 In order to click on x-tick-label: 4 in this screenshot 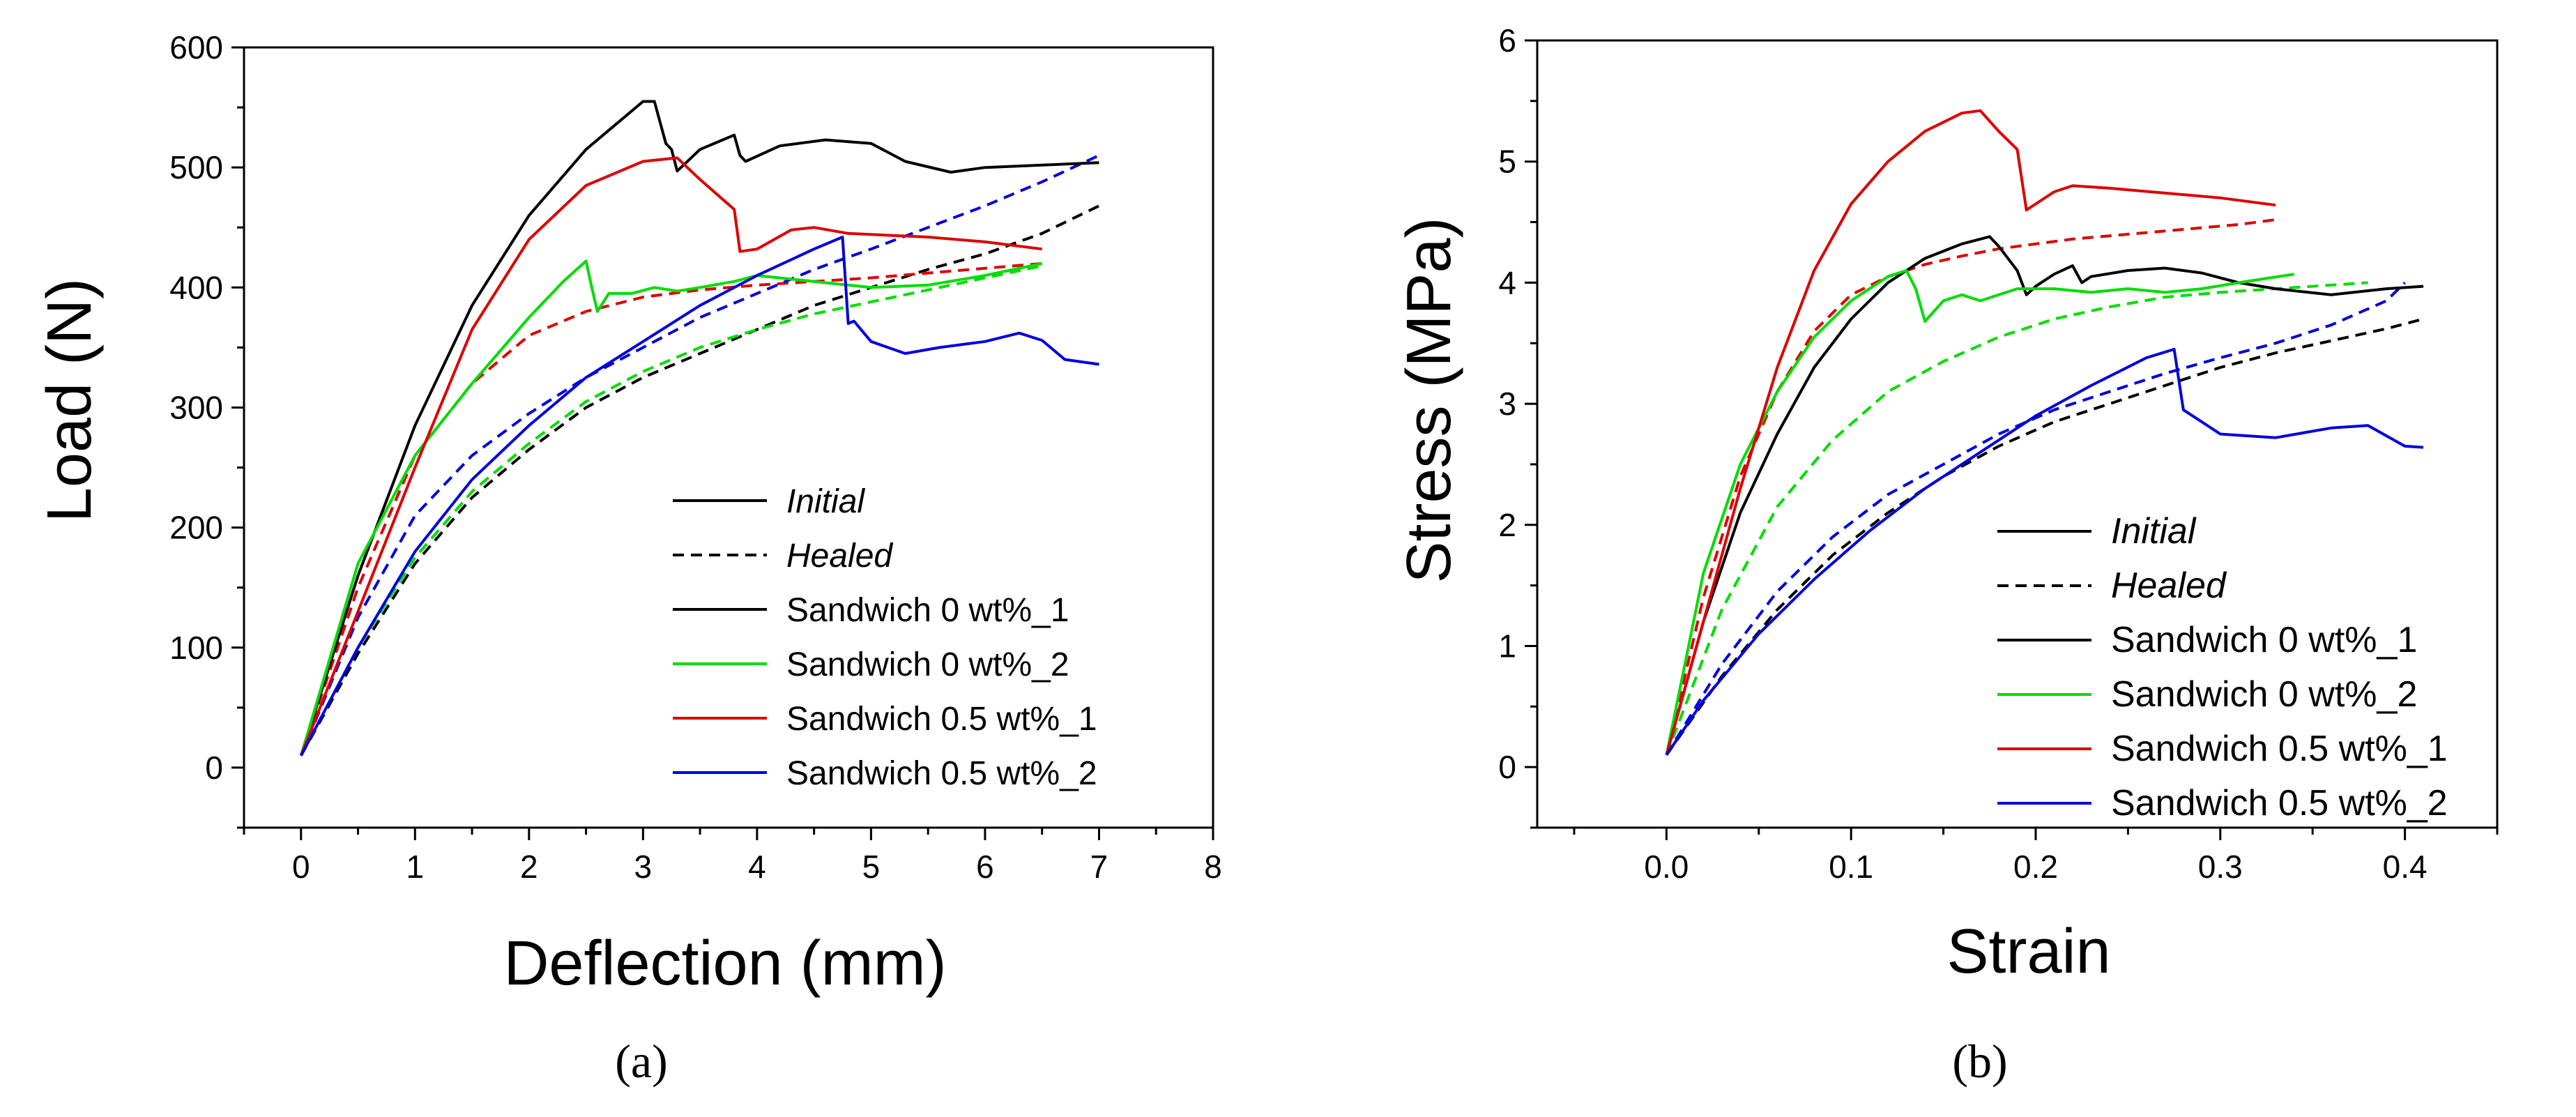, I will do `click(757, 867)`.